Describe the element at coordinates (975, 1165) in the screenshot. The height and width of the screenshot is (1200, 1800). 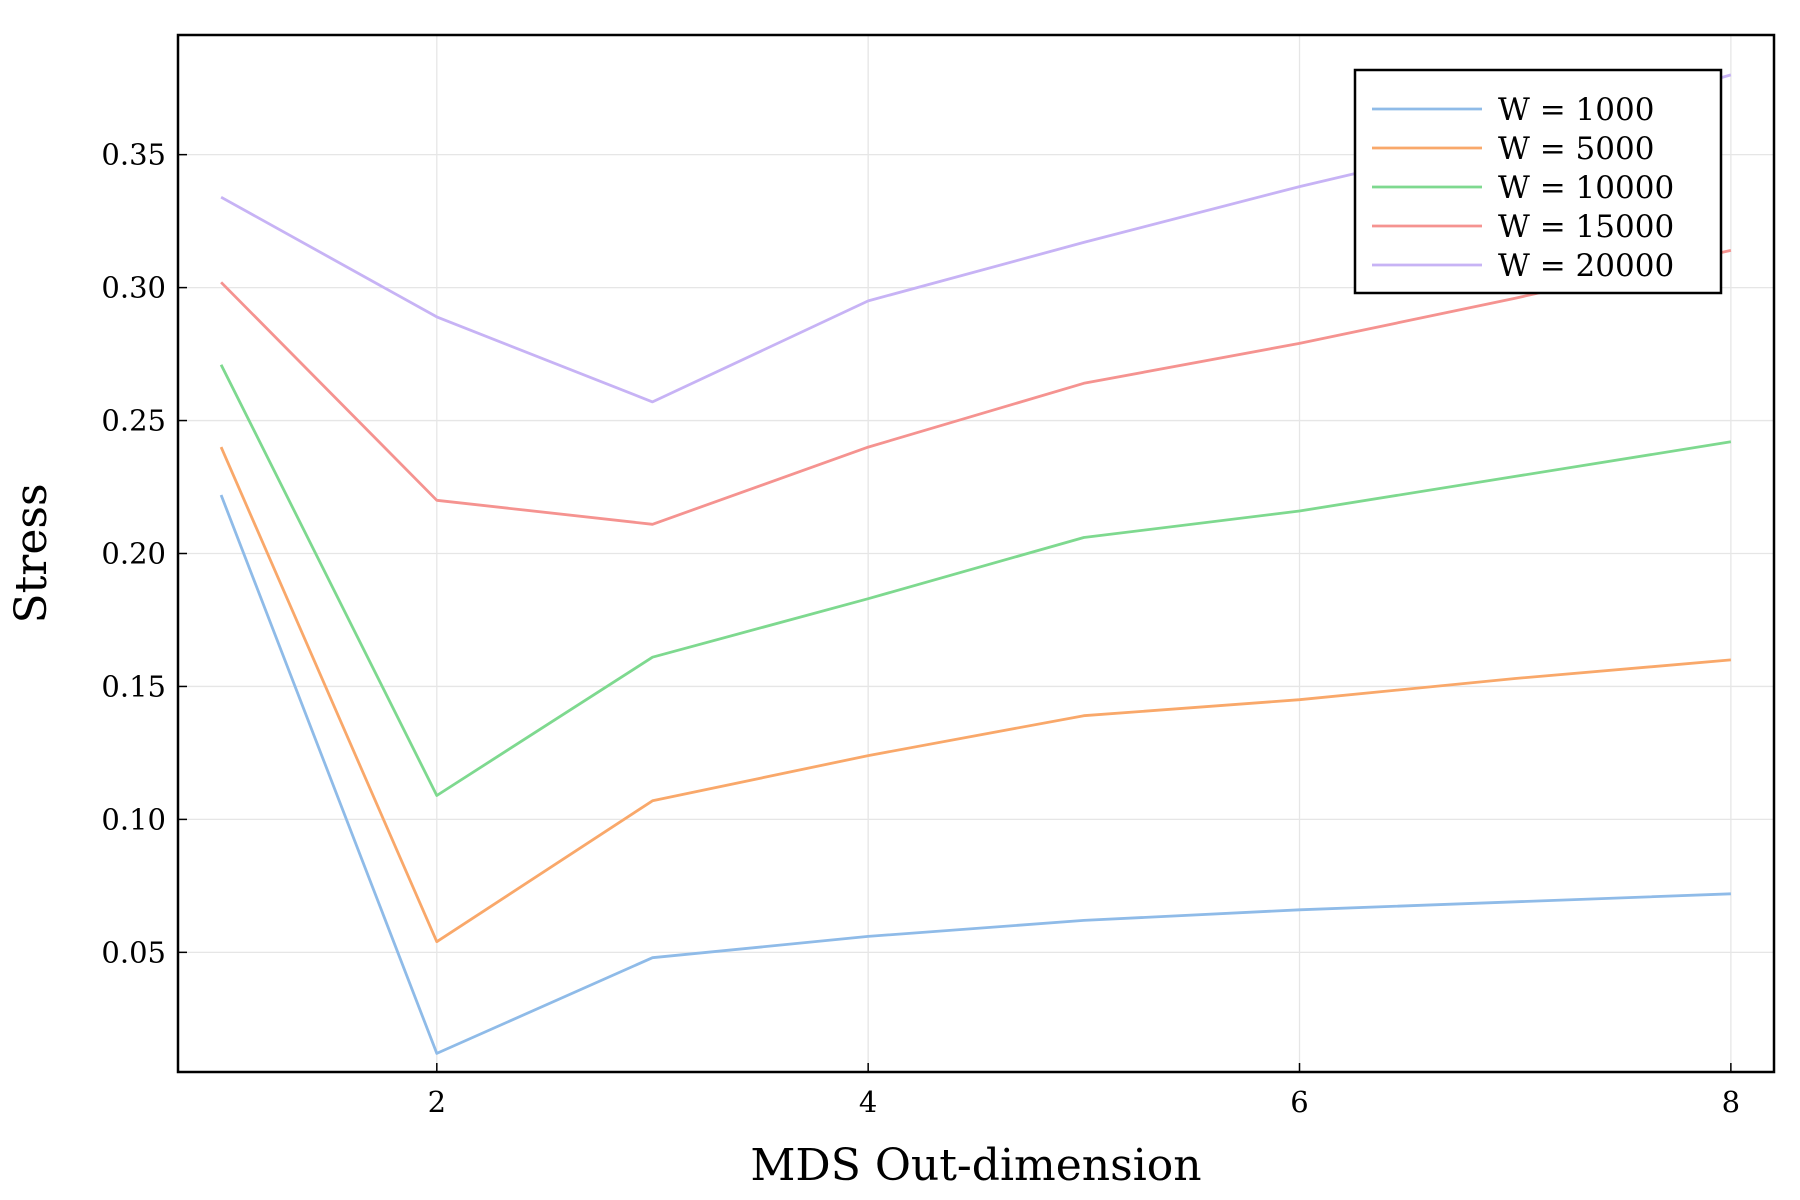
I see `x-axis-title: MDS Out-dimension` at that location.